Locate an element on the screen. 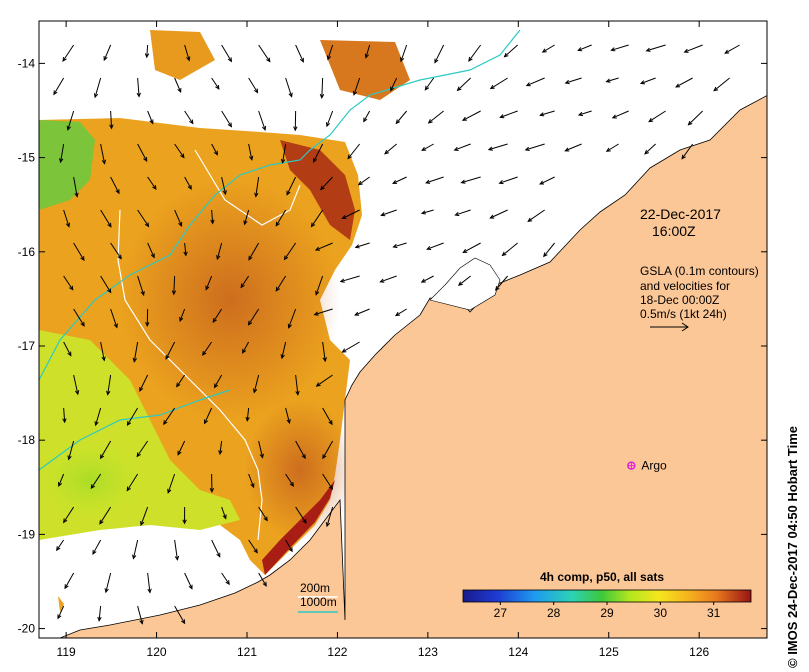  contour-1000m-south is located at coordinates (135, 430).